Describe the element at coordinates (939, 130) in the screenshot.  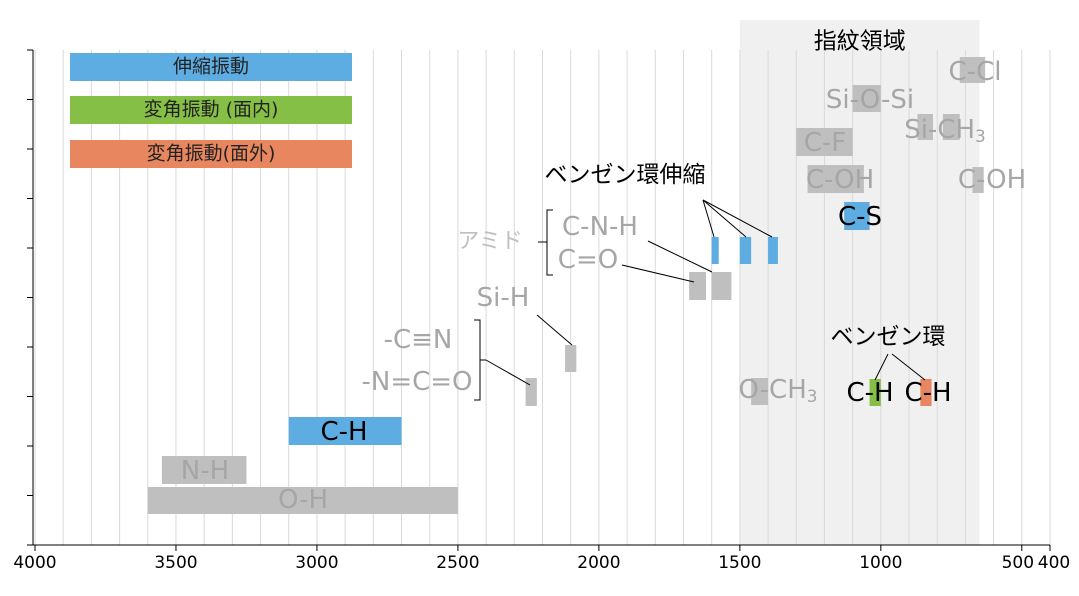
I see `label-text: Si-CH` at that location.